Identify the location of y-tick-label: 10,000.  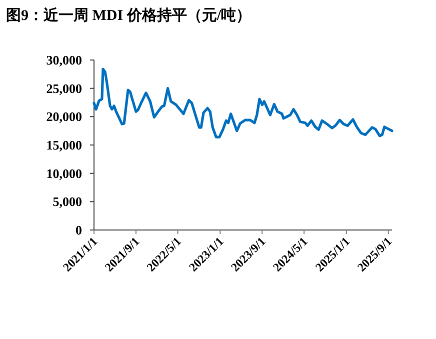
(64, 173).